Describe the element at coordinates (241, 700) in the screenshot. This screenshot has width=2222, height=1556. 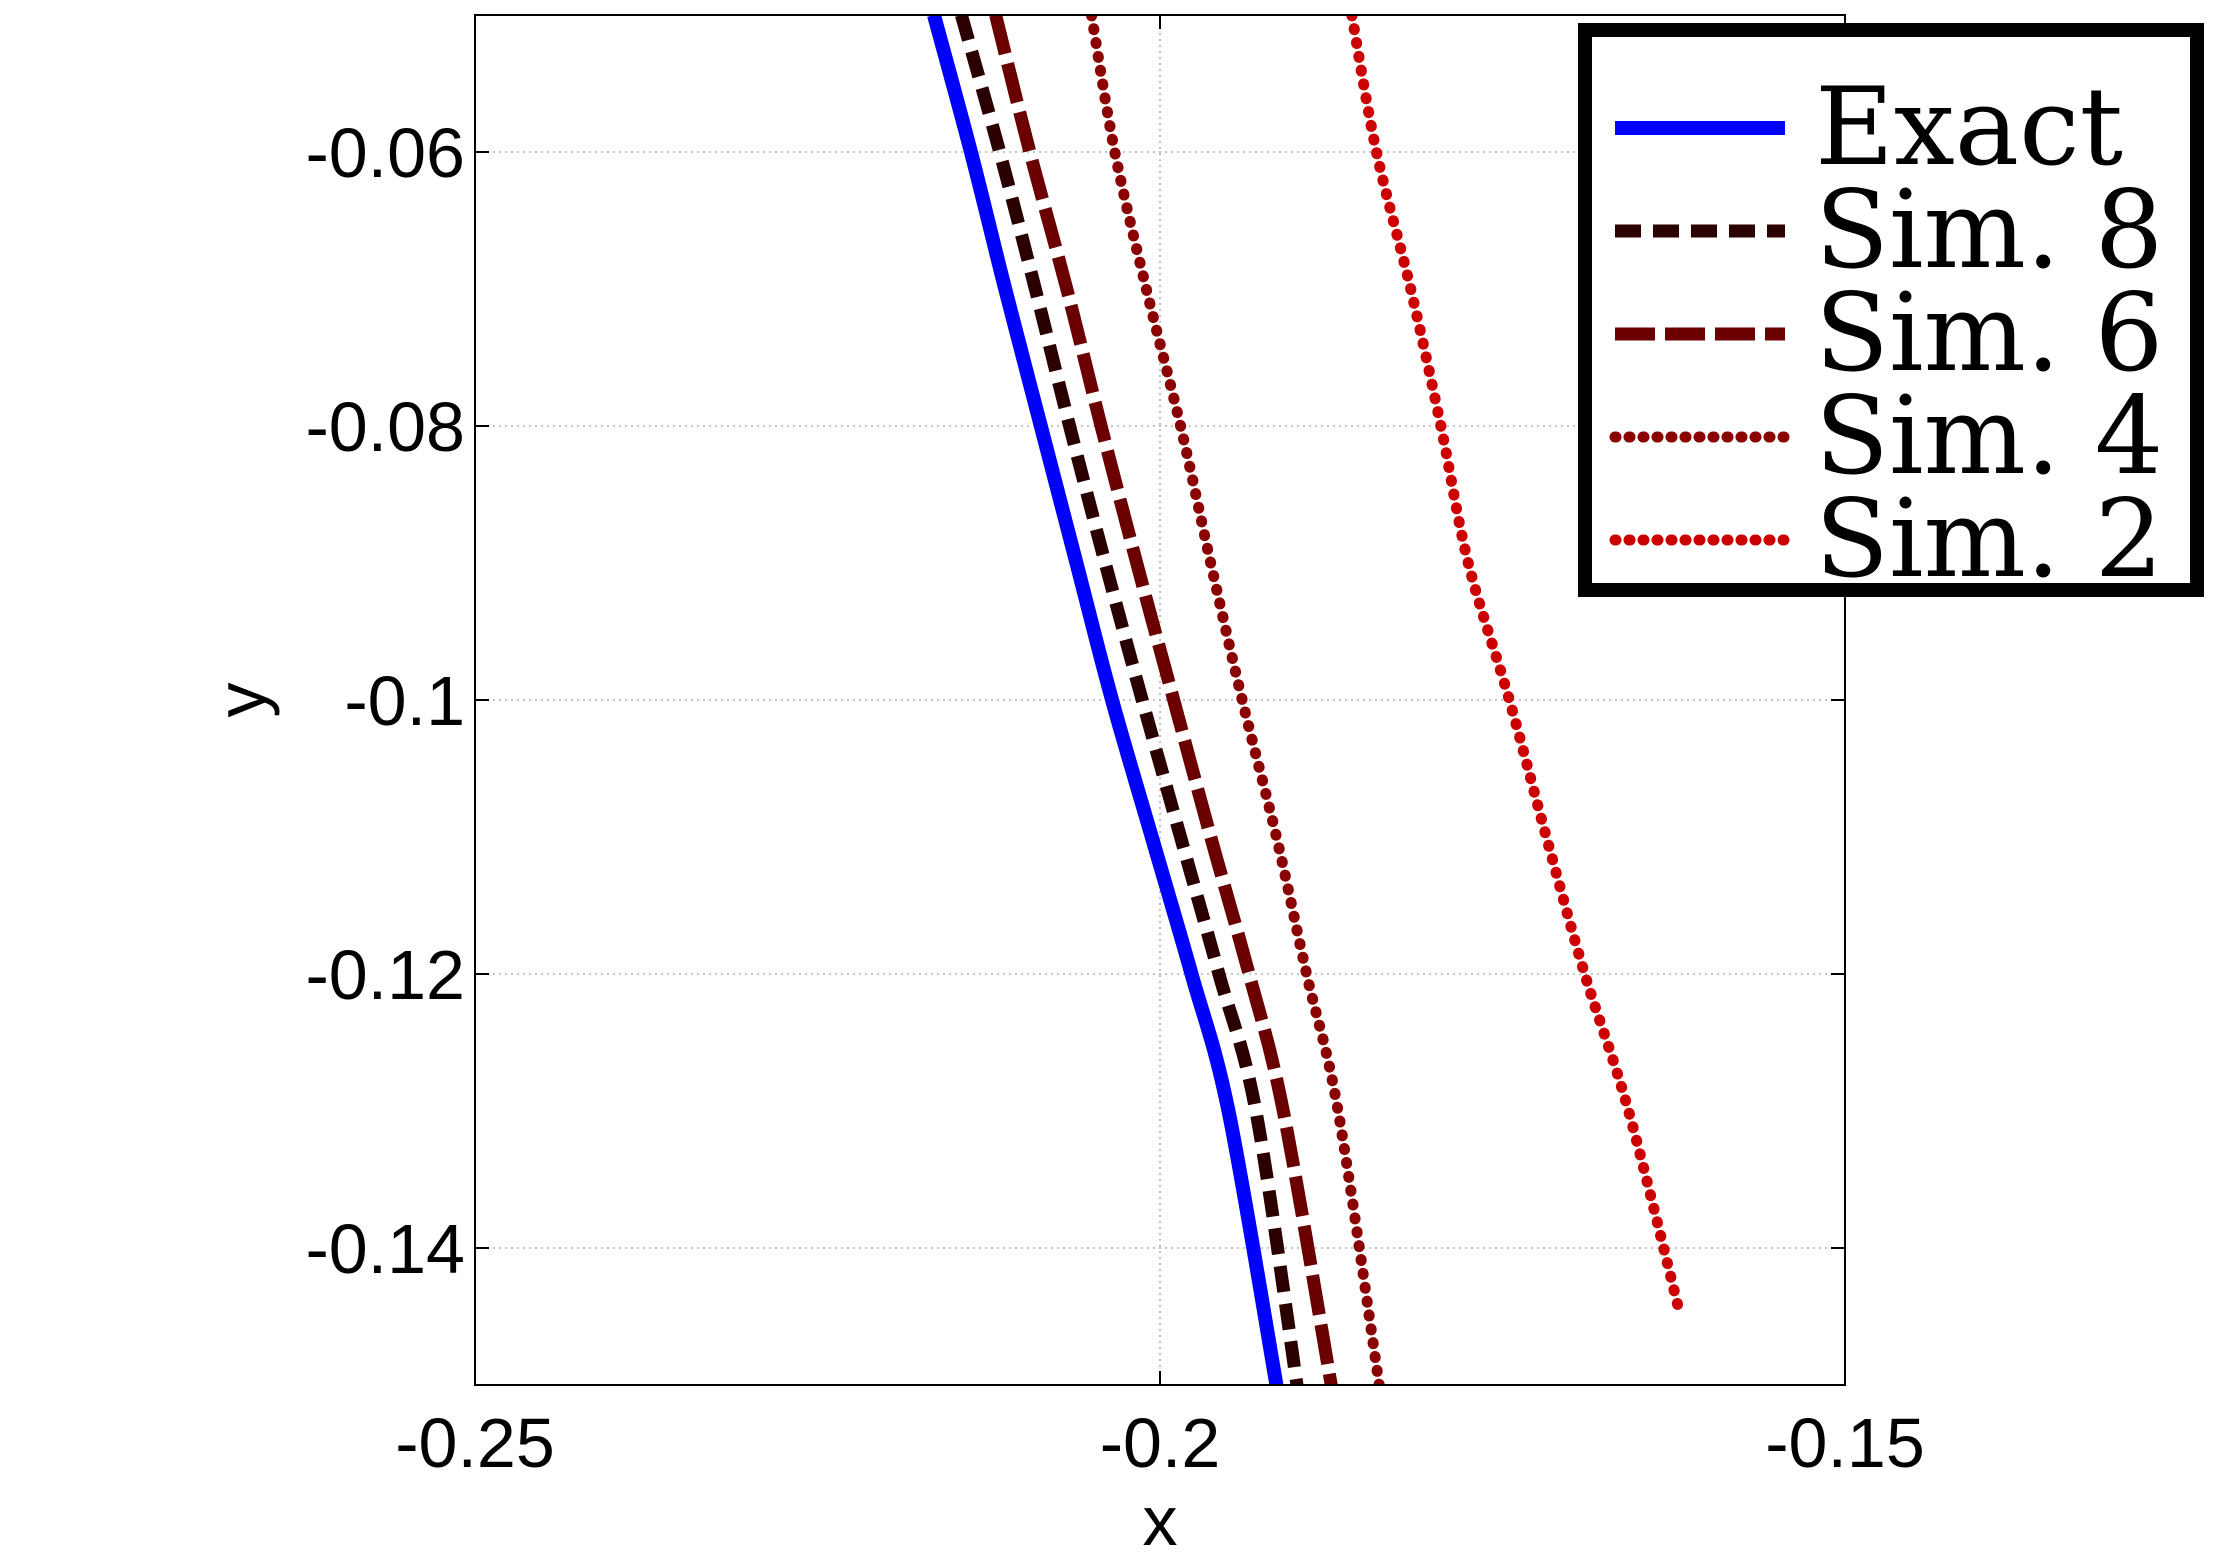
I see `y-axis-label: y` at that location.